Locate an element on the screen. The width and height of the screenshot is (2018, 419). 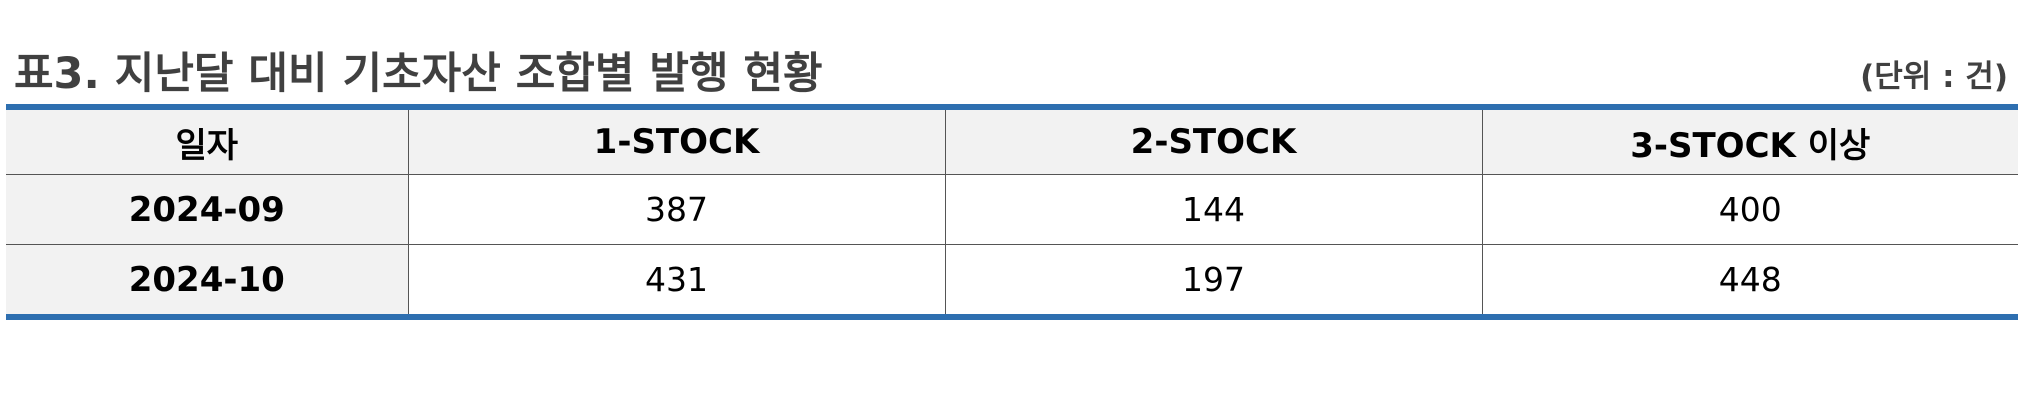
column-header-2-stock: 2-STOCK is located at coordinates (1213, 142).